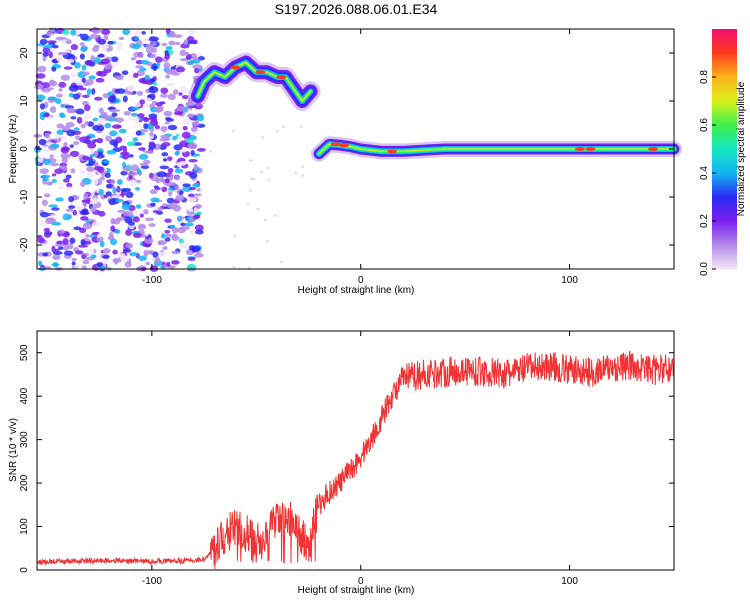 The width and height of the screenshot is (750, 600). Describe the element at coordinates (168, 149) in the screenshot. I see `heatmap-noise-layer` at that location.